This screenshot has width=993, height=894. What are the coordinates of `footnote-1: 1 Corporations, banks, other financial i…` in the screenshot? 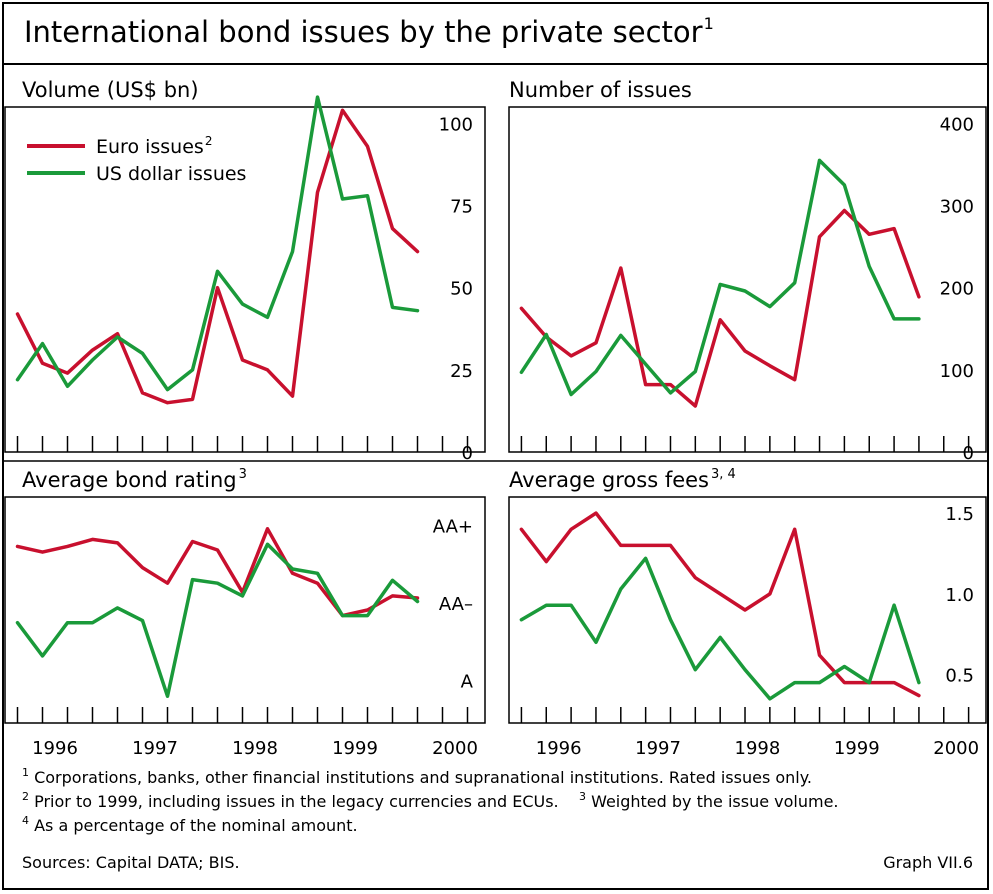 It's located at (417, 776).